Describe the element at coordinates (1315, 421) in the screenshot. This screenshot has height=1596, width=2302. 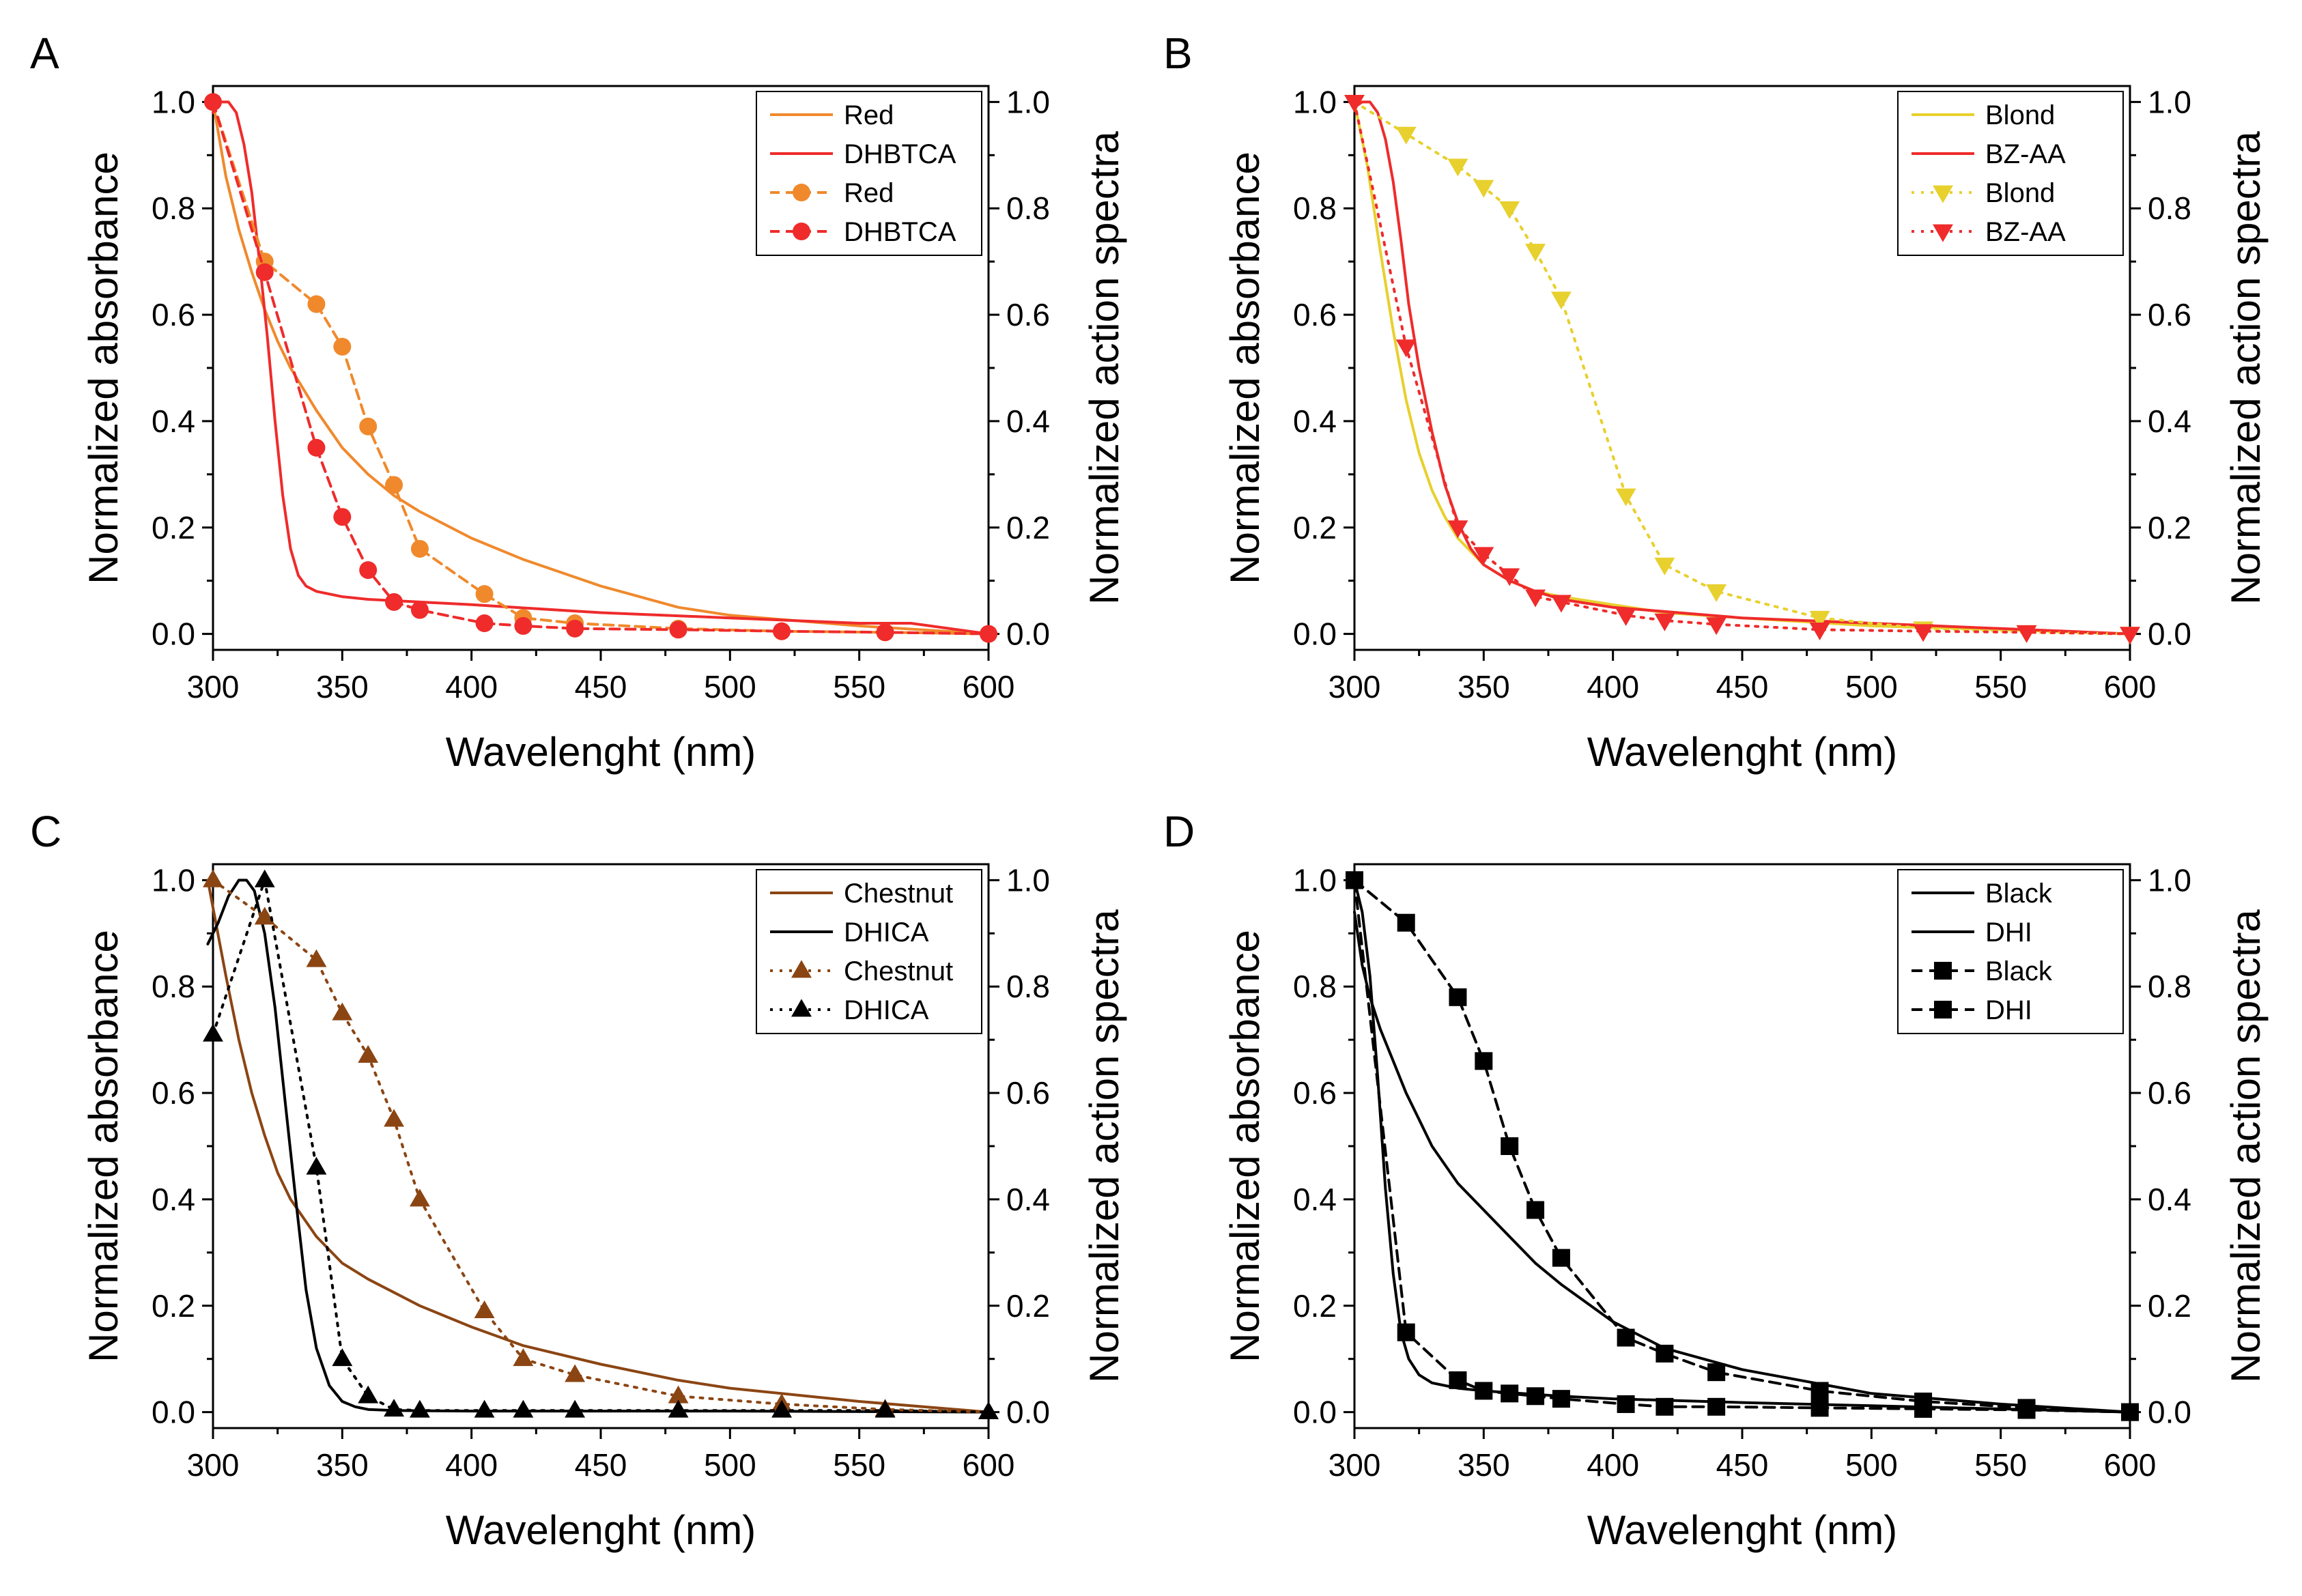
I see `y-tick-label-left: 0.4` at that location.